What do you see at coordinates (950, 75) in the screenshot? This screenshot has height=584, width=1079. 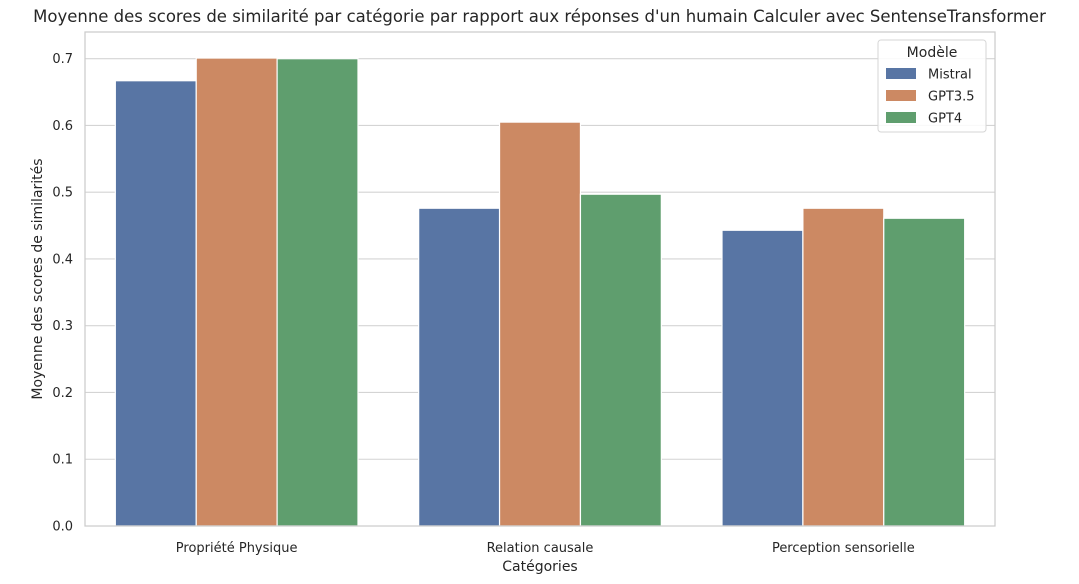 I see `legend-label: Mistral` at bounding box center [950, 75].